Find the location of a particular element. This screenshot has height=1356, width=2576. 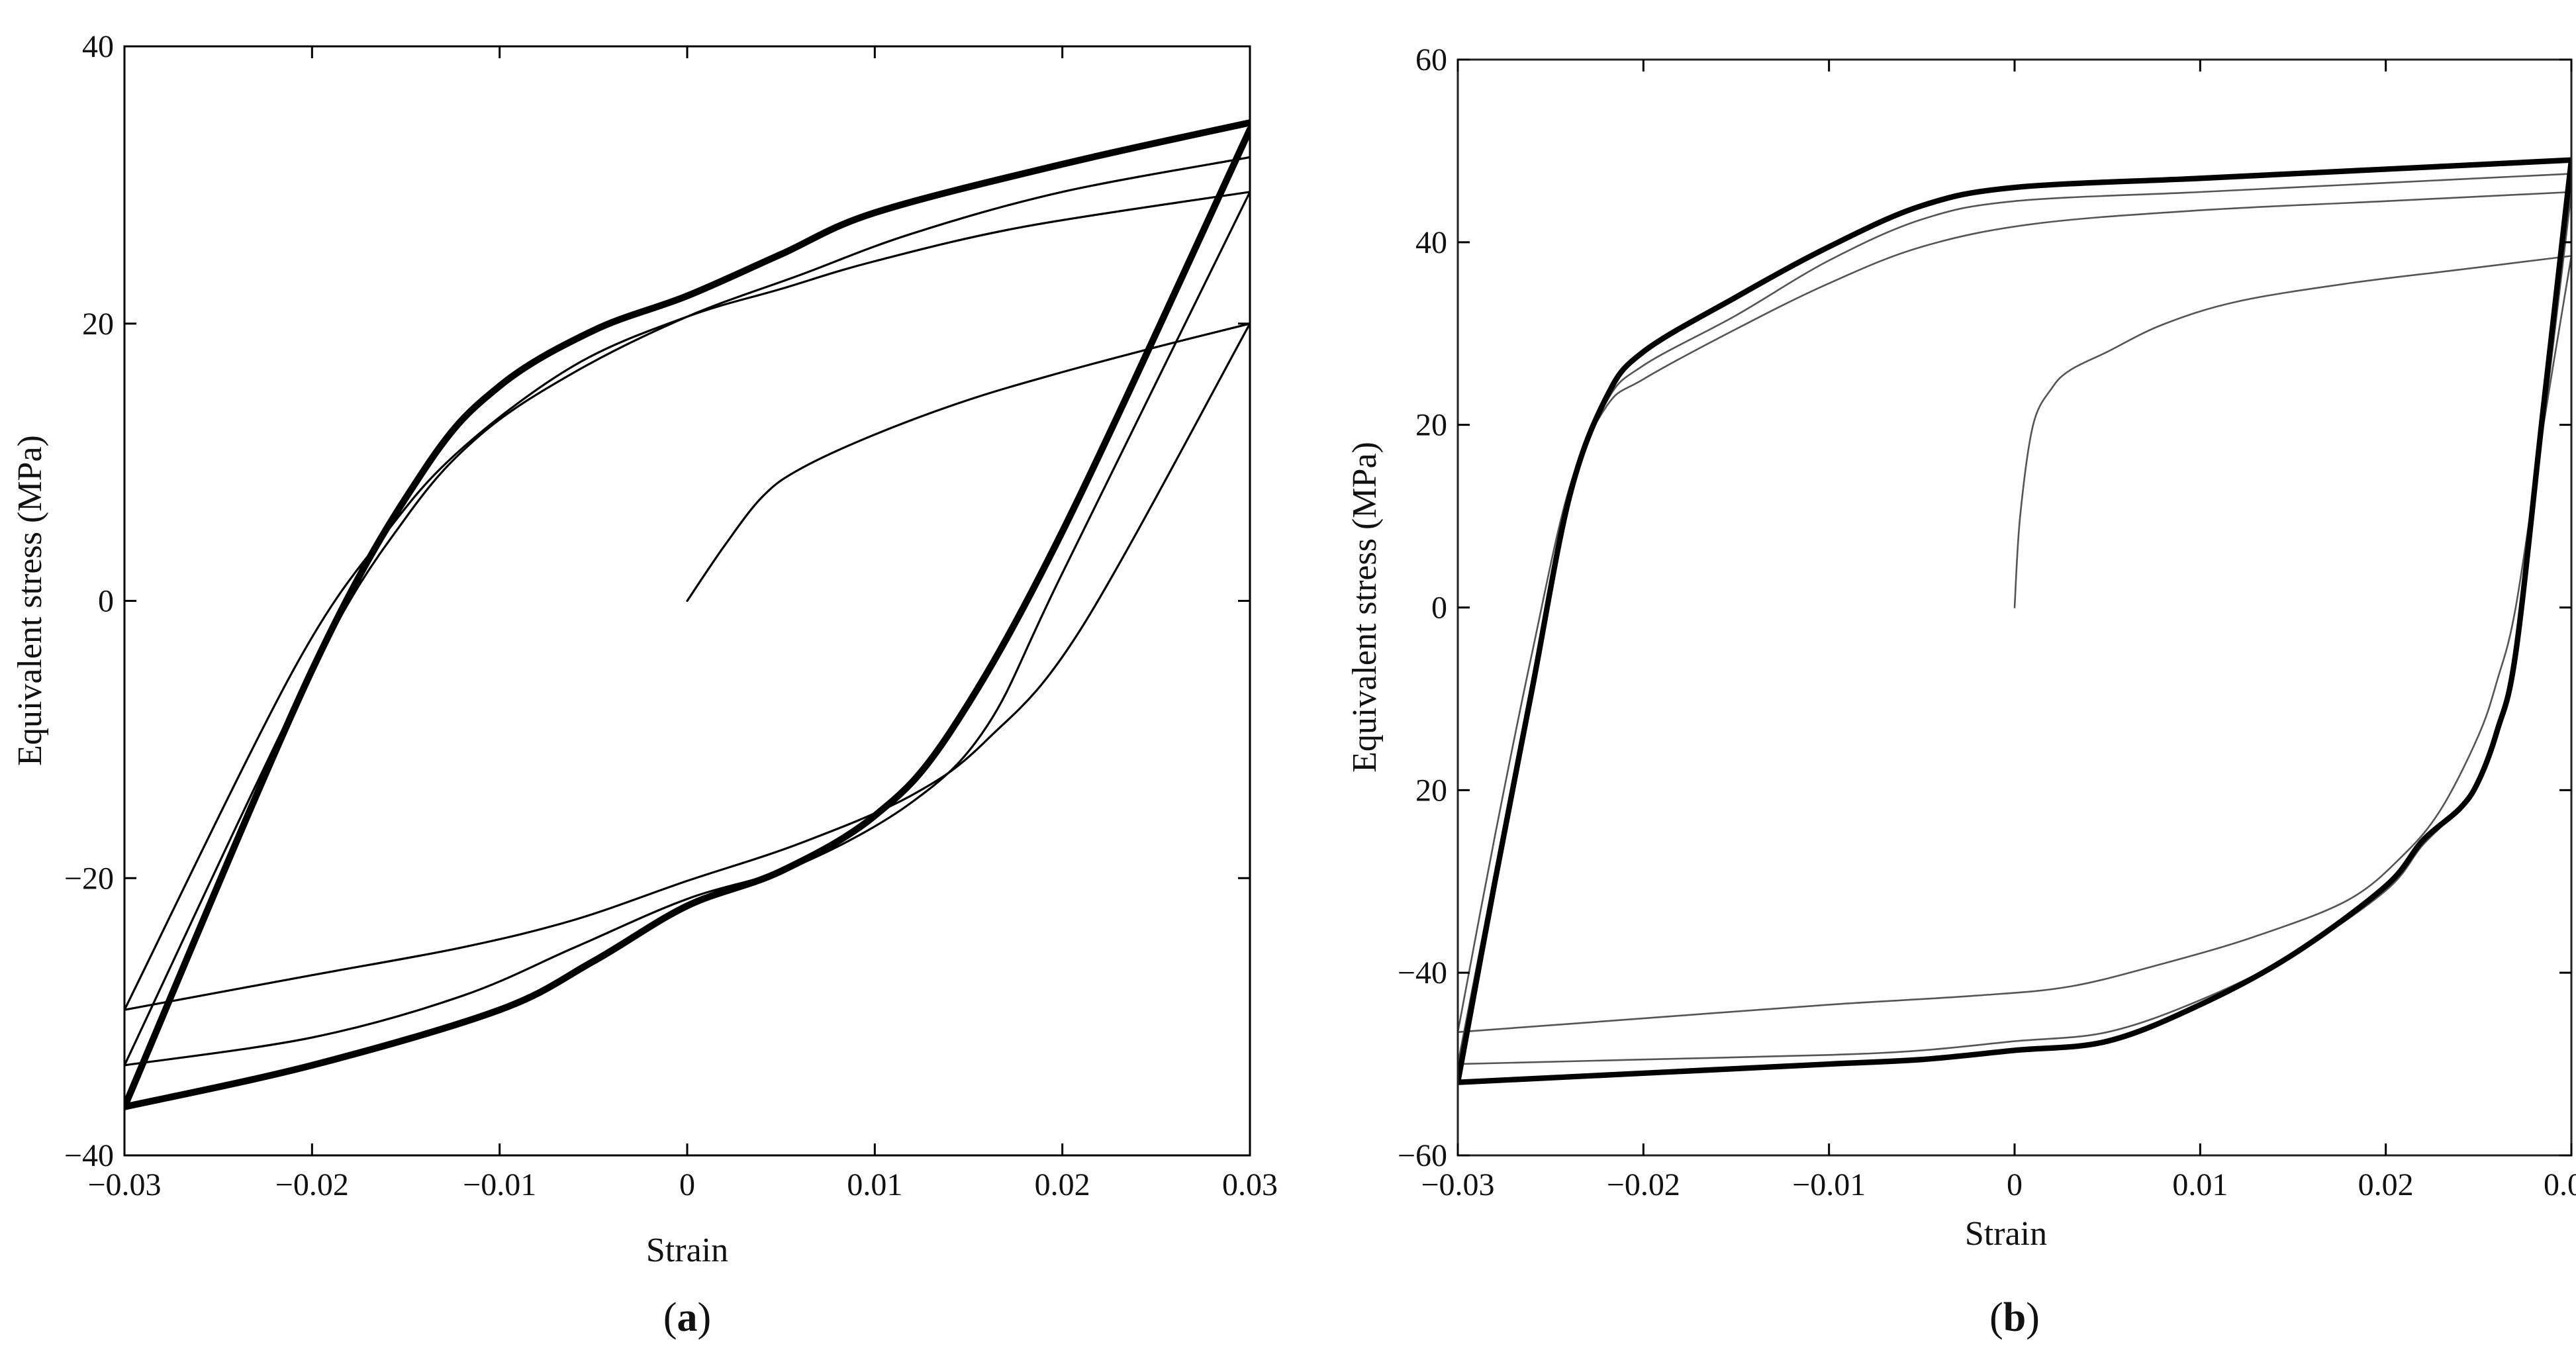

panel-b-y-tick-label: −60 is located at coordinates (1422, 1155).